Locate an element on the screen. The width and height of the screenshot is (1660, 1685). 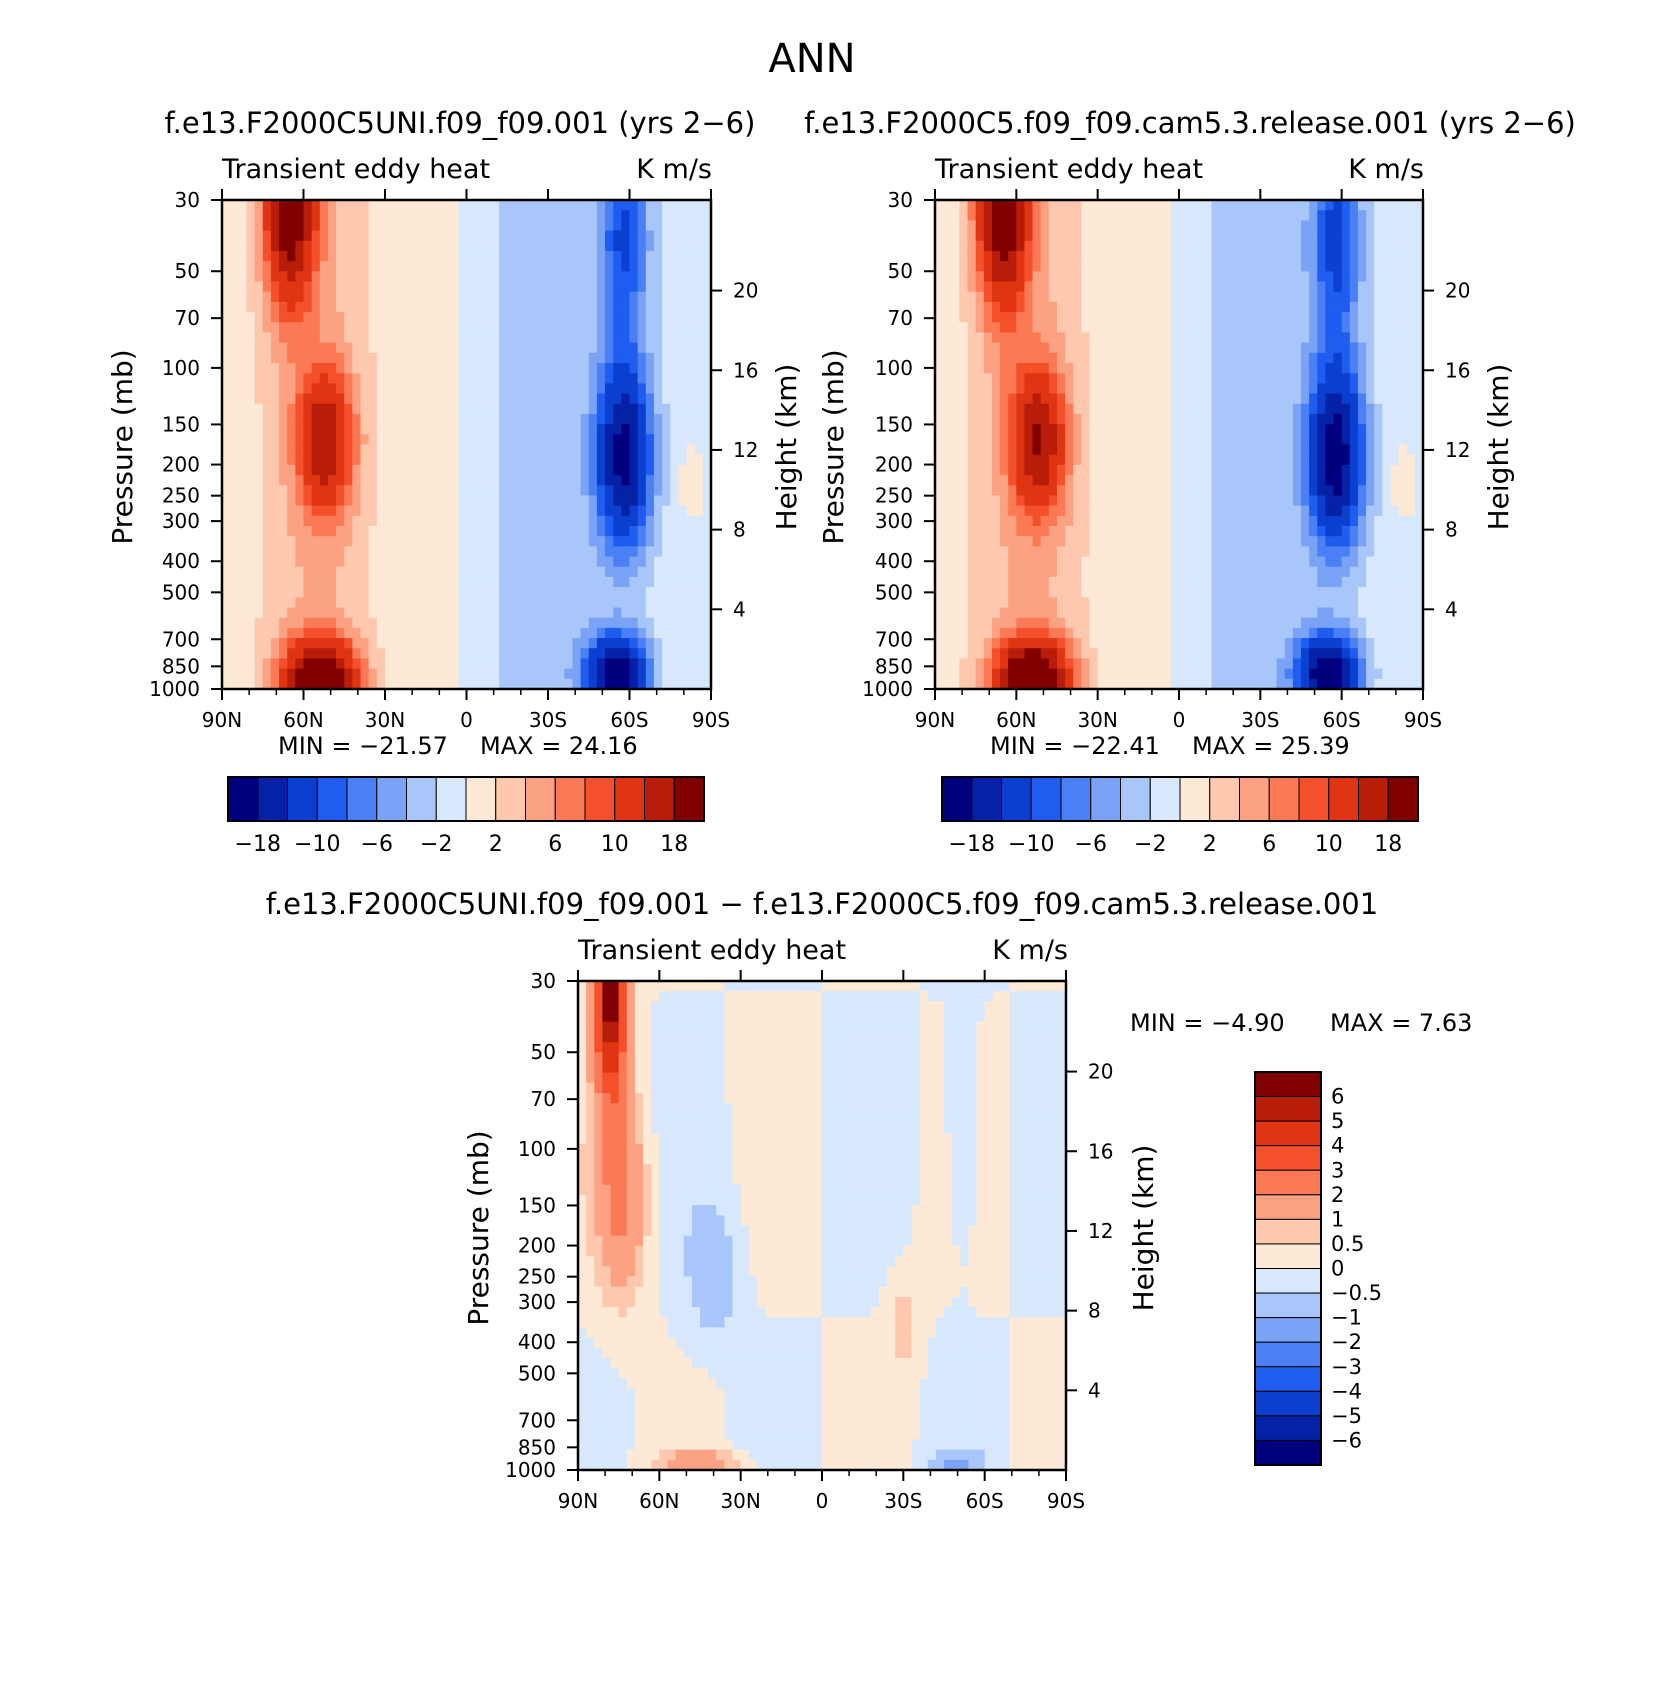
panel-a-y-tick-label: 700 is located at coordinates (181, 639).